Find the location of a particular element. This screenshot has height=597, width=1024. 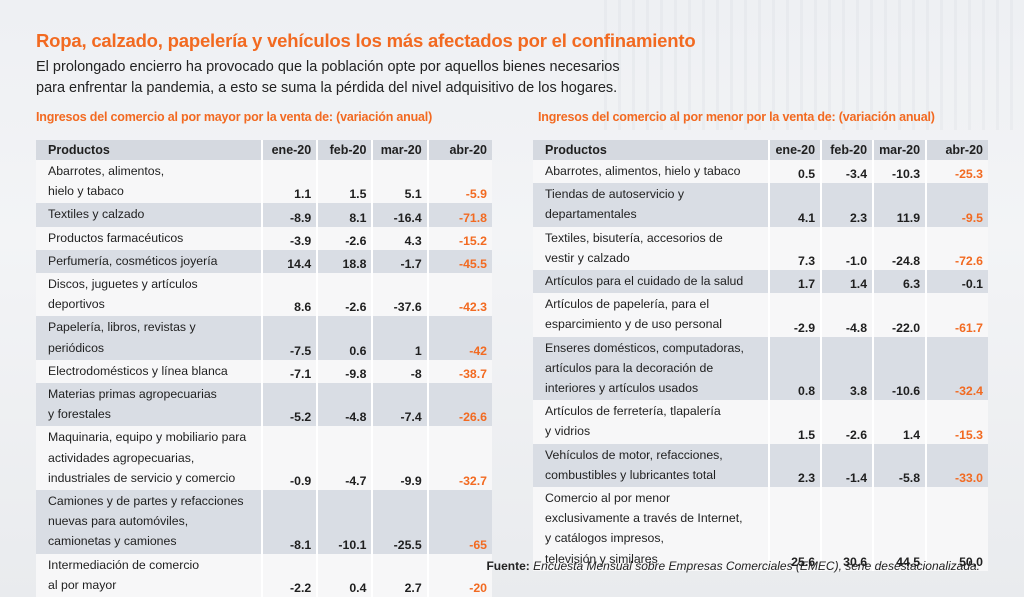

column-header-ene-20: ene-20 is located at coordinates (795, 150).